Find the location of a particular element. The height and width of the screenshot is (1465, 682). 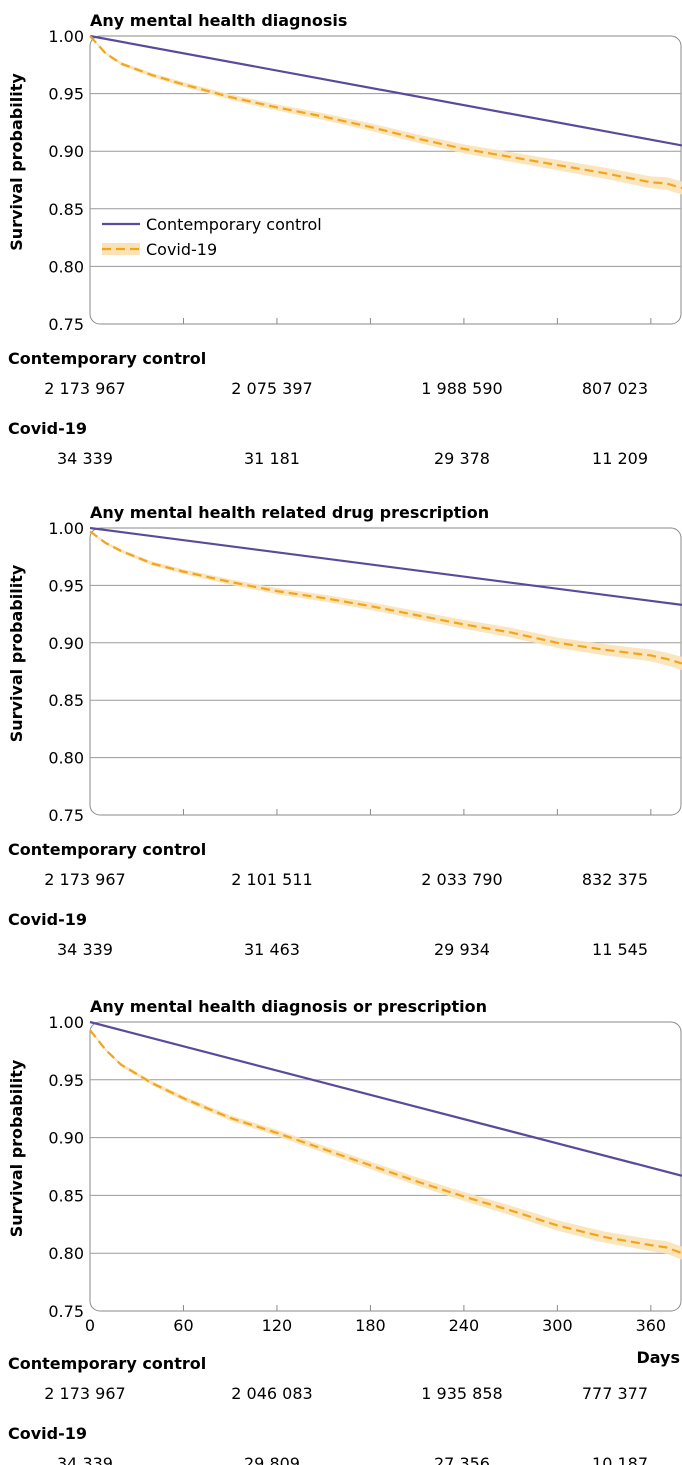

x-tick-label: 300 is located at coordinates (557, 1325).